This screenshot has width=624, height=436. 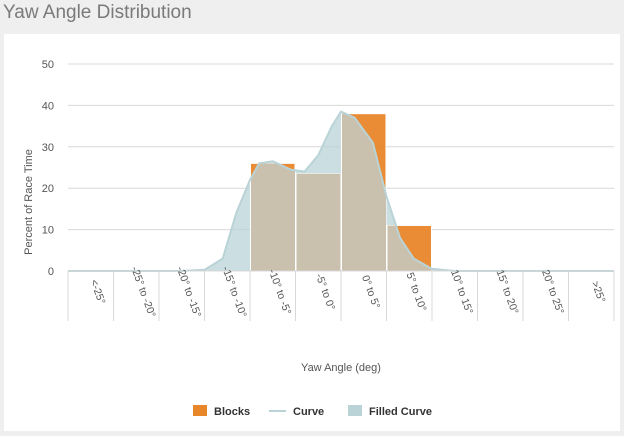 I want to click on x-tick-label: >25°, so click(x=598, y=292).